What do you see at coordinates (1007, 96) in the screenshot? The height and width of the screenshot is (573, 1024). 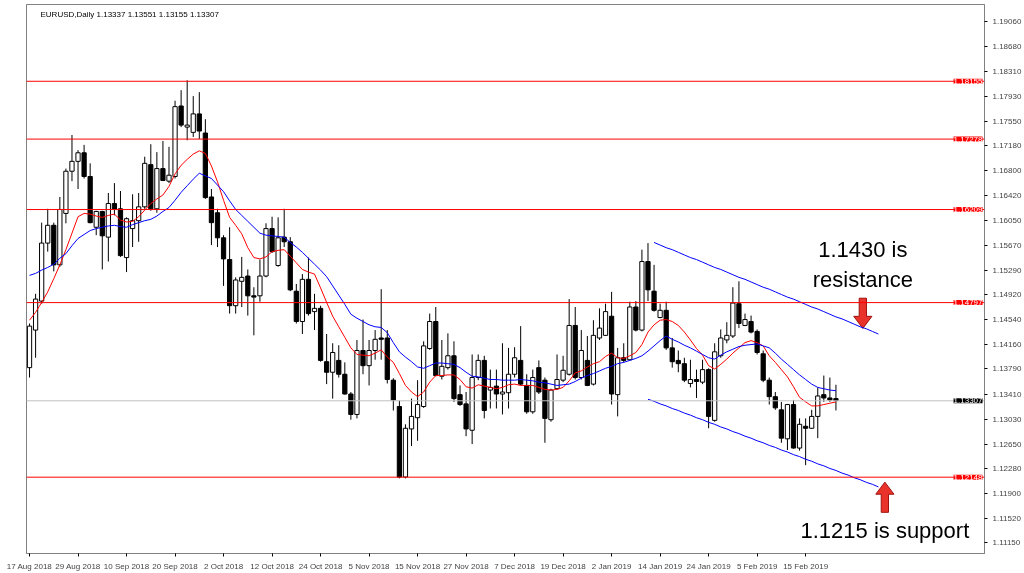 I see `y-tick-label: 1.17930` at bounding box center [1007, 96].